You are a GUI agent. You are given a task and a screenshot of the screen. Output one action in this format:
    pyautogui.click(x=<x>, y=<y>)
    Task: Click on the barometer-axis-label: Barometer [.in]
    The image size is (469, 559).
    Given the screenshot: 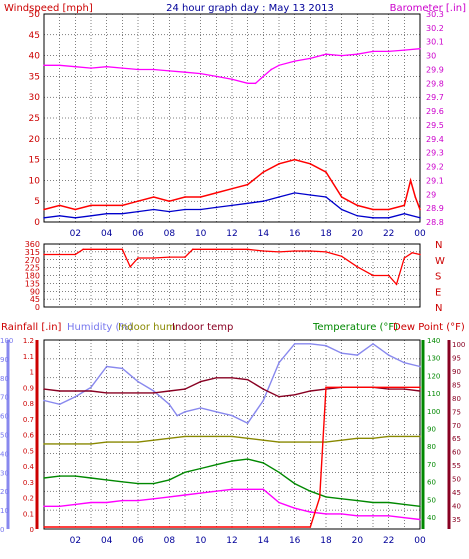 What is the action you would take?
    pyautogui.click(x=428, y=8)
    